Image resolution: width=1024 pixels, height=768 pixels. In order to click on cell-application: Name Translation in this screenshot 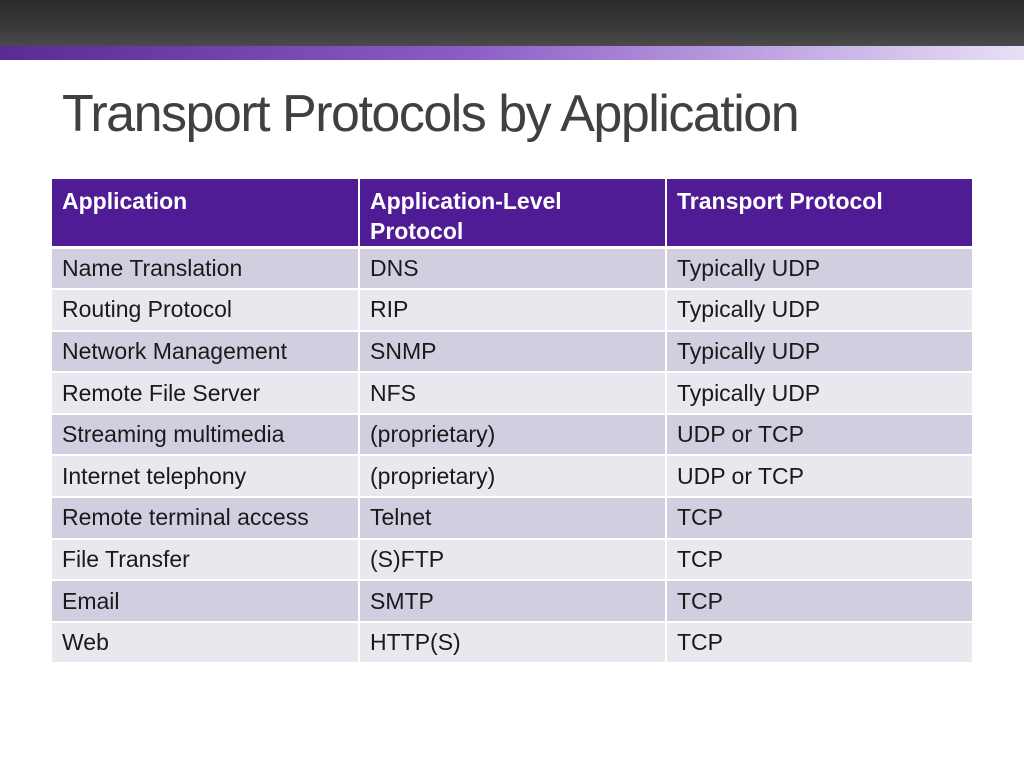, I will do `click(206, 269)`.